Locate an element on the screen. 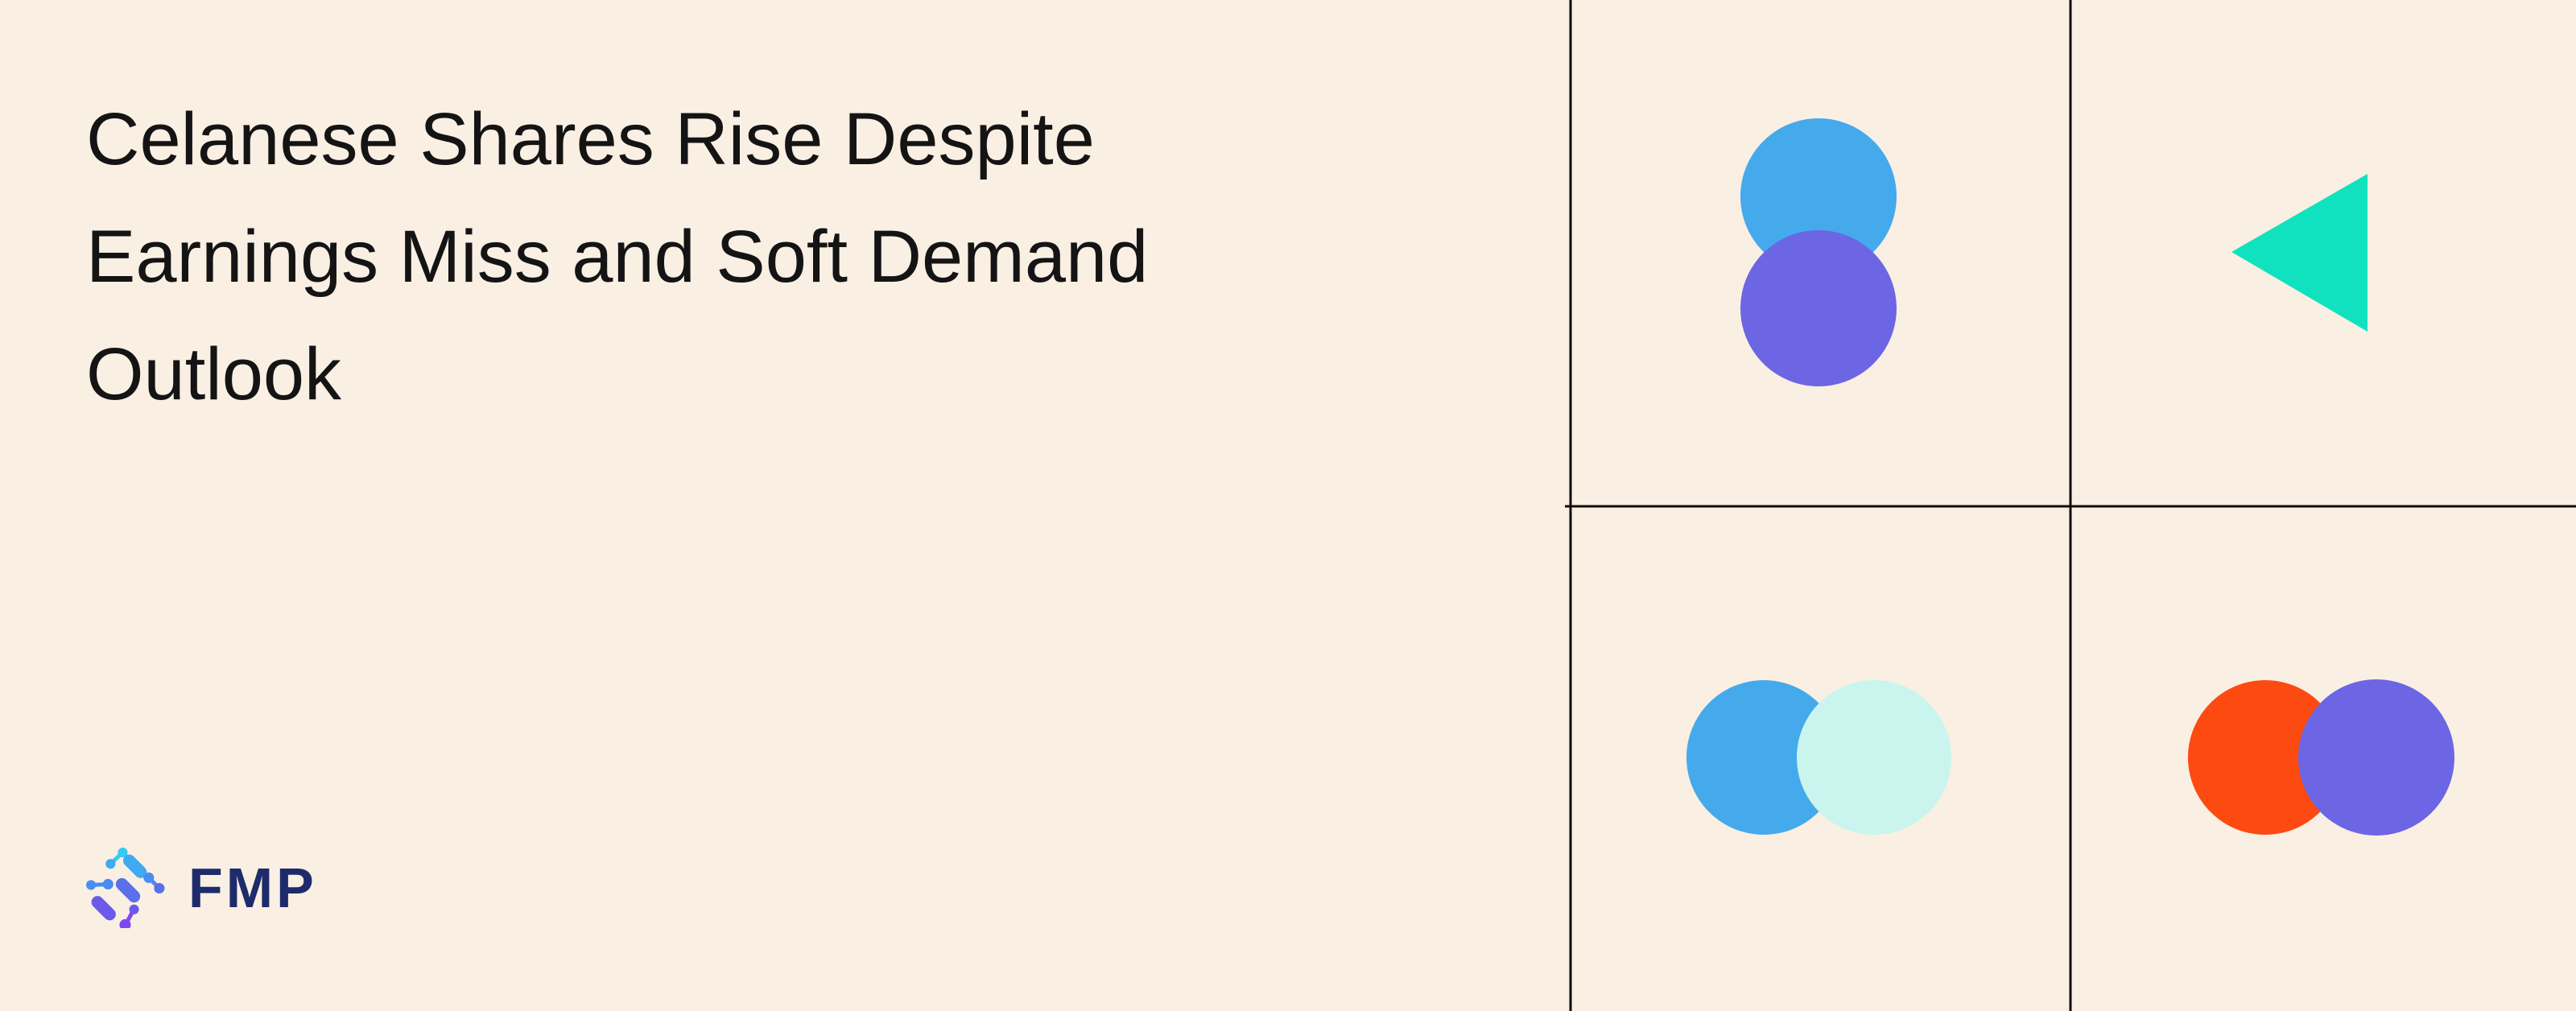  fmp-logo-icon is located at coordinates (126, 888).